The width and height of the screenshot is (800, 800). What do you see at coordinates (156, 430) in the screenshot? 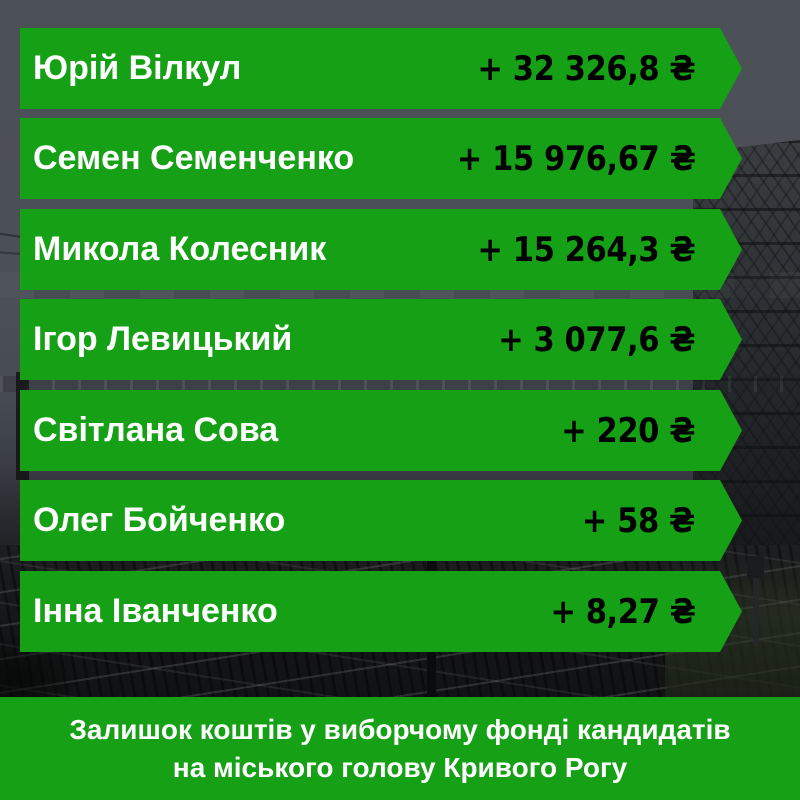
I see `candidate-name: Світлана Сова` at bounding box center [156, 430].